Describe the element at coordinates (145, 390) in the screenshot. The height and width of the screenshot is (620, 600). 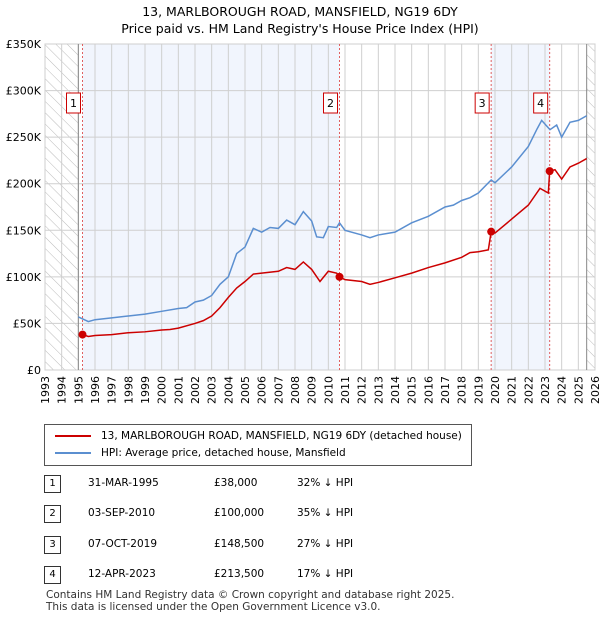
I see `x-tick-label: 1999` at that location.